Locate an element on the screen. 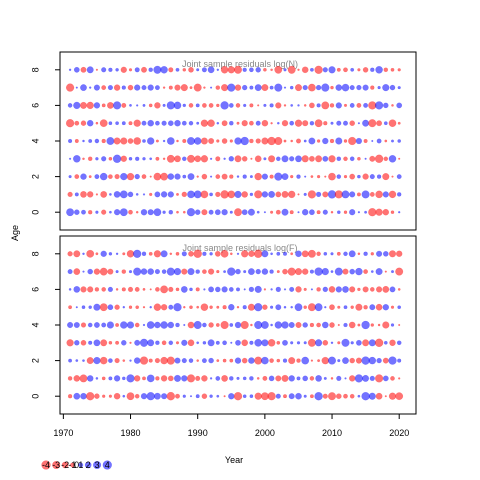 The image size is (480, 480). bubble-logF-age6-2012 is located at coordinates (345, 289).